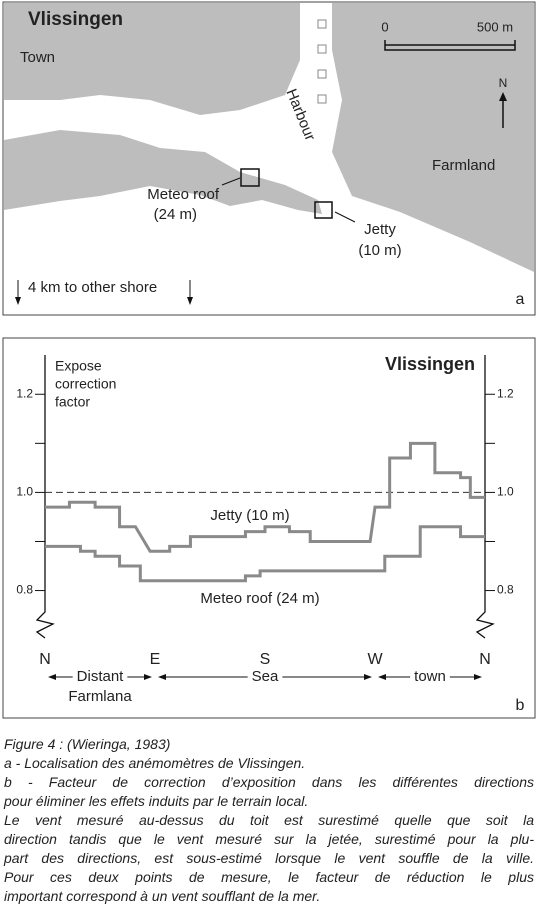 This screenshot has height=913, width=542. I want to click on y-axis-label: factor, so click(72, 402).